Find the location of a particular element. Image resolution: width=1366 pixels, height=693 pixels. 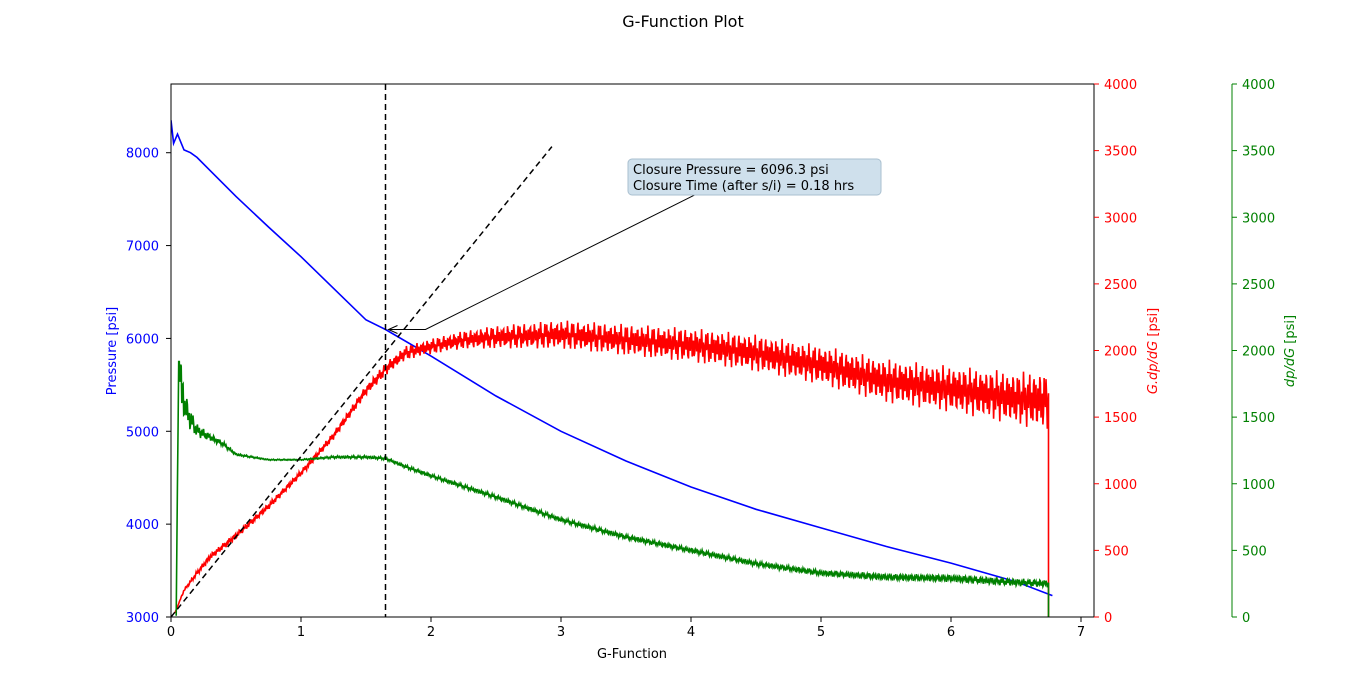

dpdg-tick-label: 1000 is located at coordinates (1258, 485).